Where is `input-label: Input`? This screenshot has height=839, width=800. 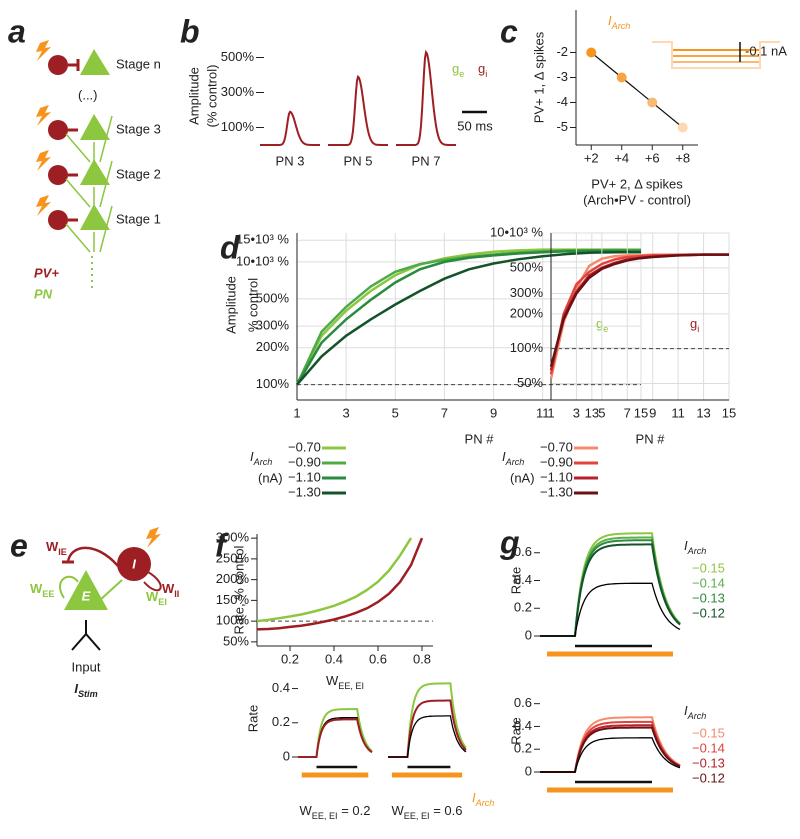 input-label: Input is located at coordinates (86, 666).